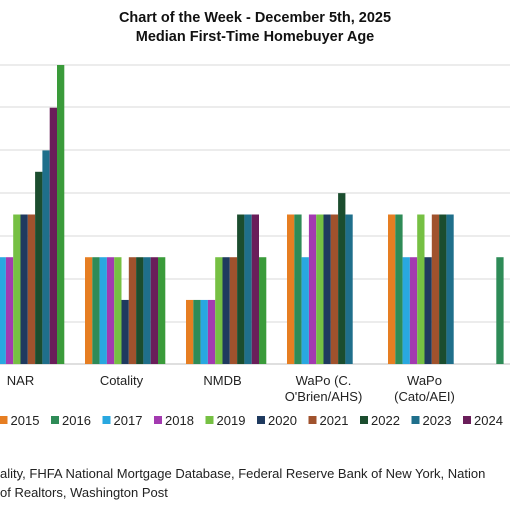 The image size is (510, 510). Describe the element at coordinates (424, 388) in the screenshot. I see `category-label: WaPo (Cato/AEI)` at that location.